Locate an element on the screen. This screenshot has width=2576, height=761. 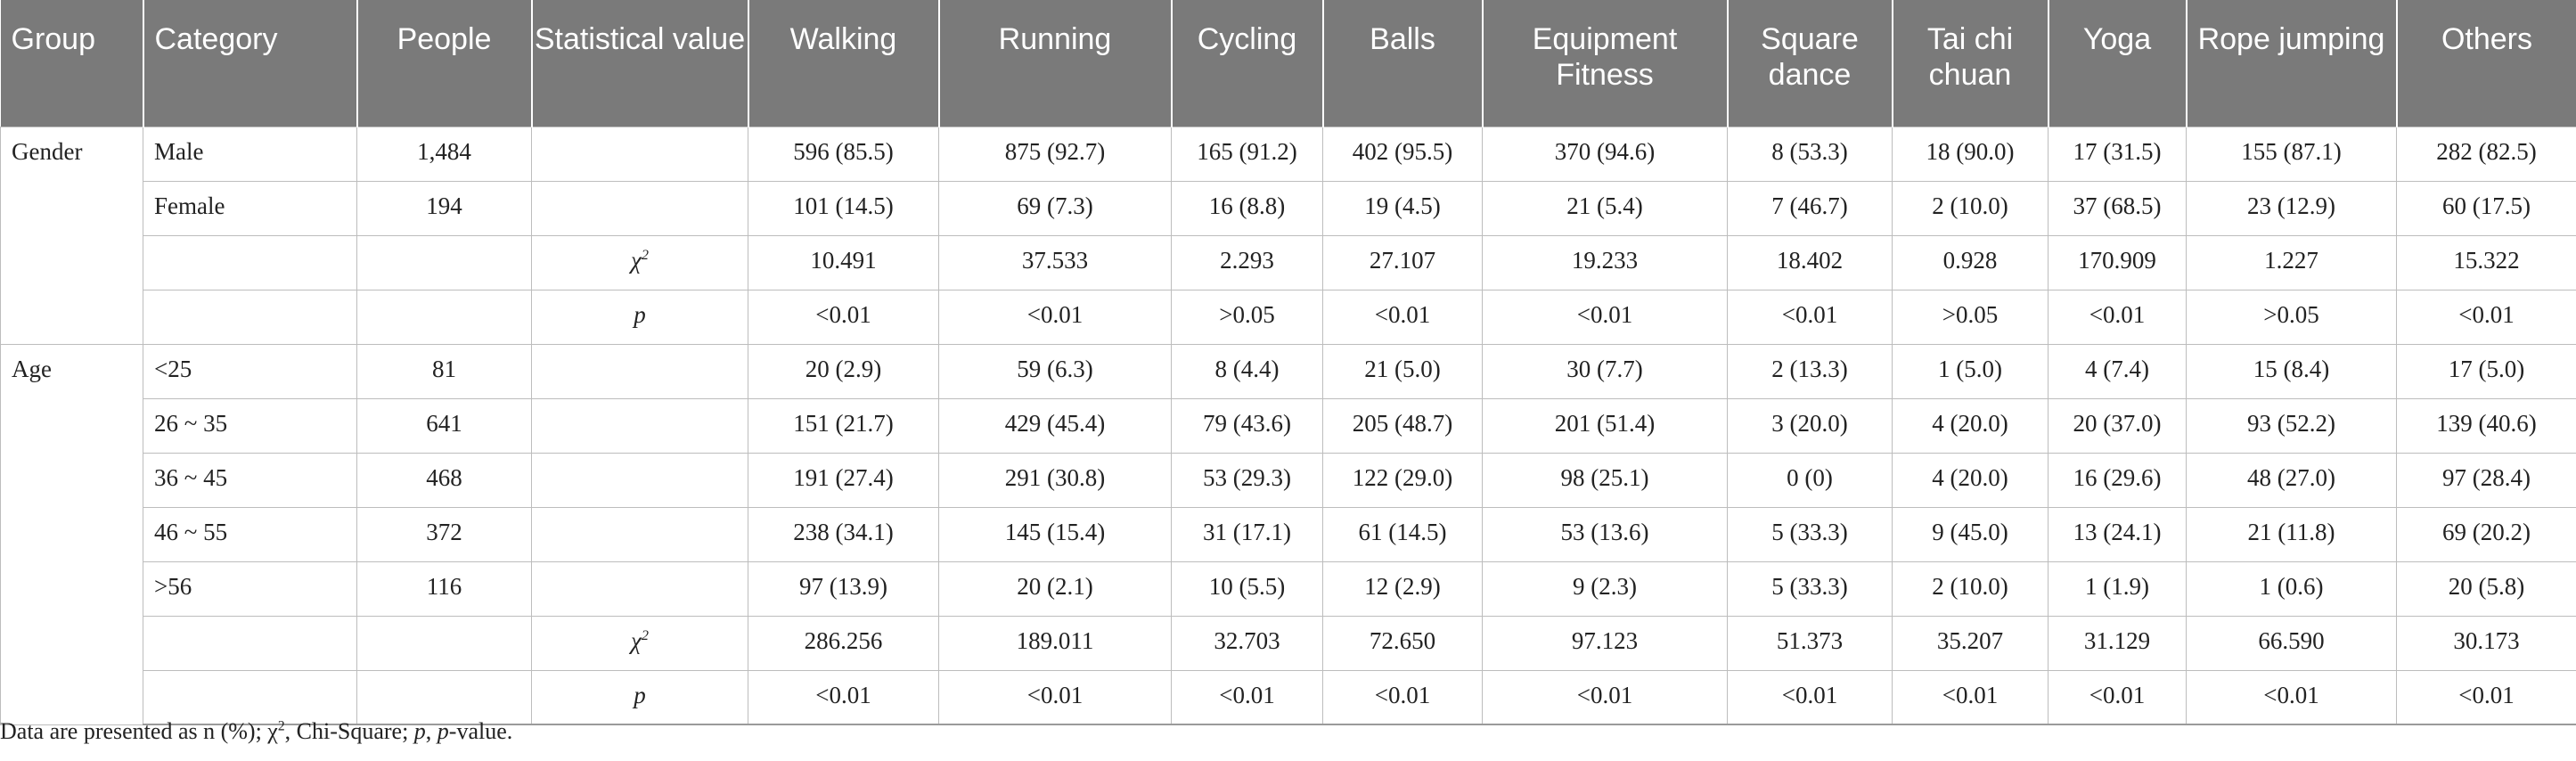
value-cell-yoga: 4 (7.4) is located at coordinates (2117, 371).